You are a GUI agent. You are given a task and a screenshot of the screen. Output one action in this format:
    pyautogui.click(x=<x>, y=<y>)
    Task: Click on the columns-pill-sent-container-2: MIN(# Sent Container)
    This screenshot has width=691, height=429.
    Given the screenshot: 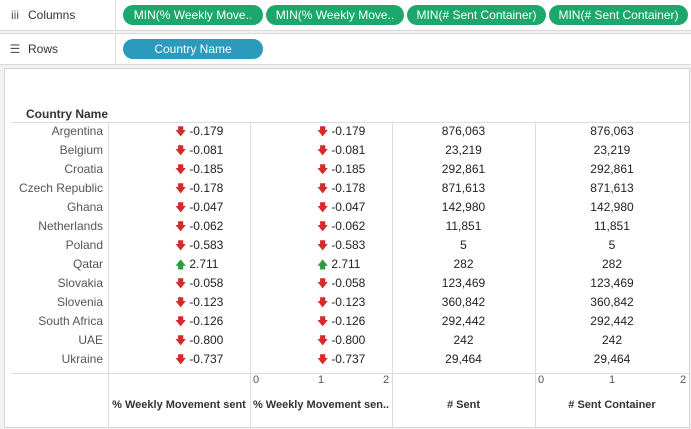 What is the action you would take?
    pyautogui.click(x=618, y=15)
    